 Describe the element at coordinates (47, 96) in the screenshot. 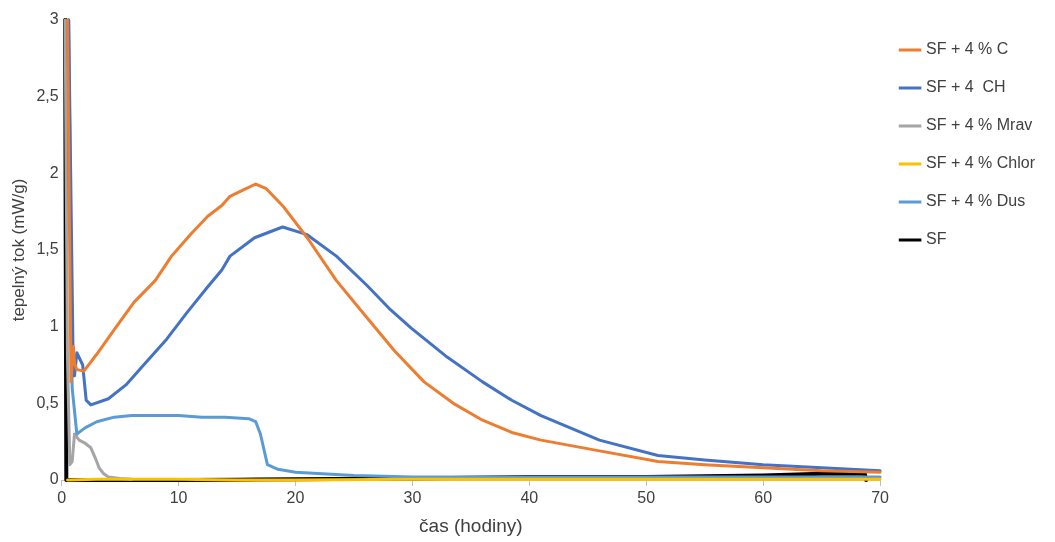

I see `y-tick-label: 2,5` at that location.